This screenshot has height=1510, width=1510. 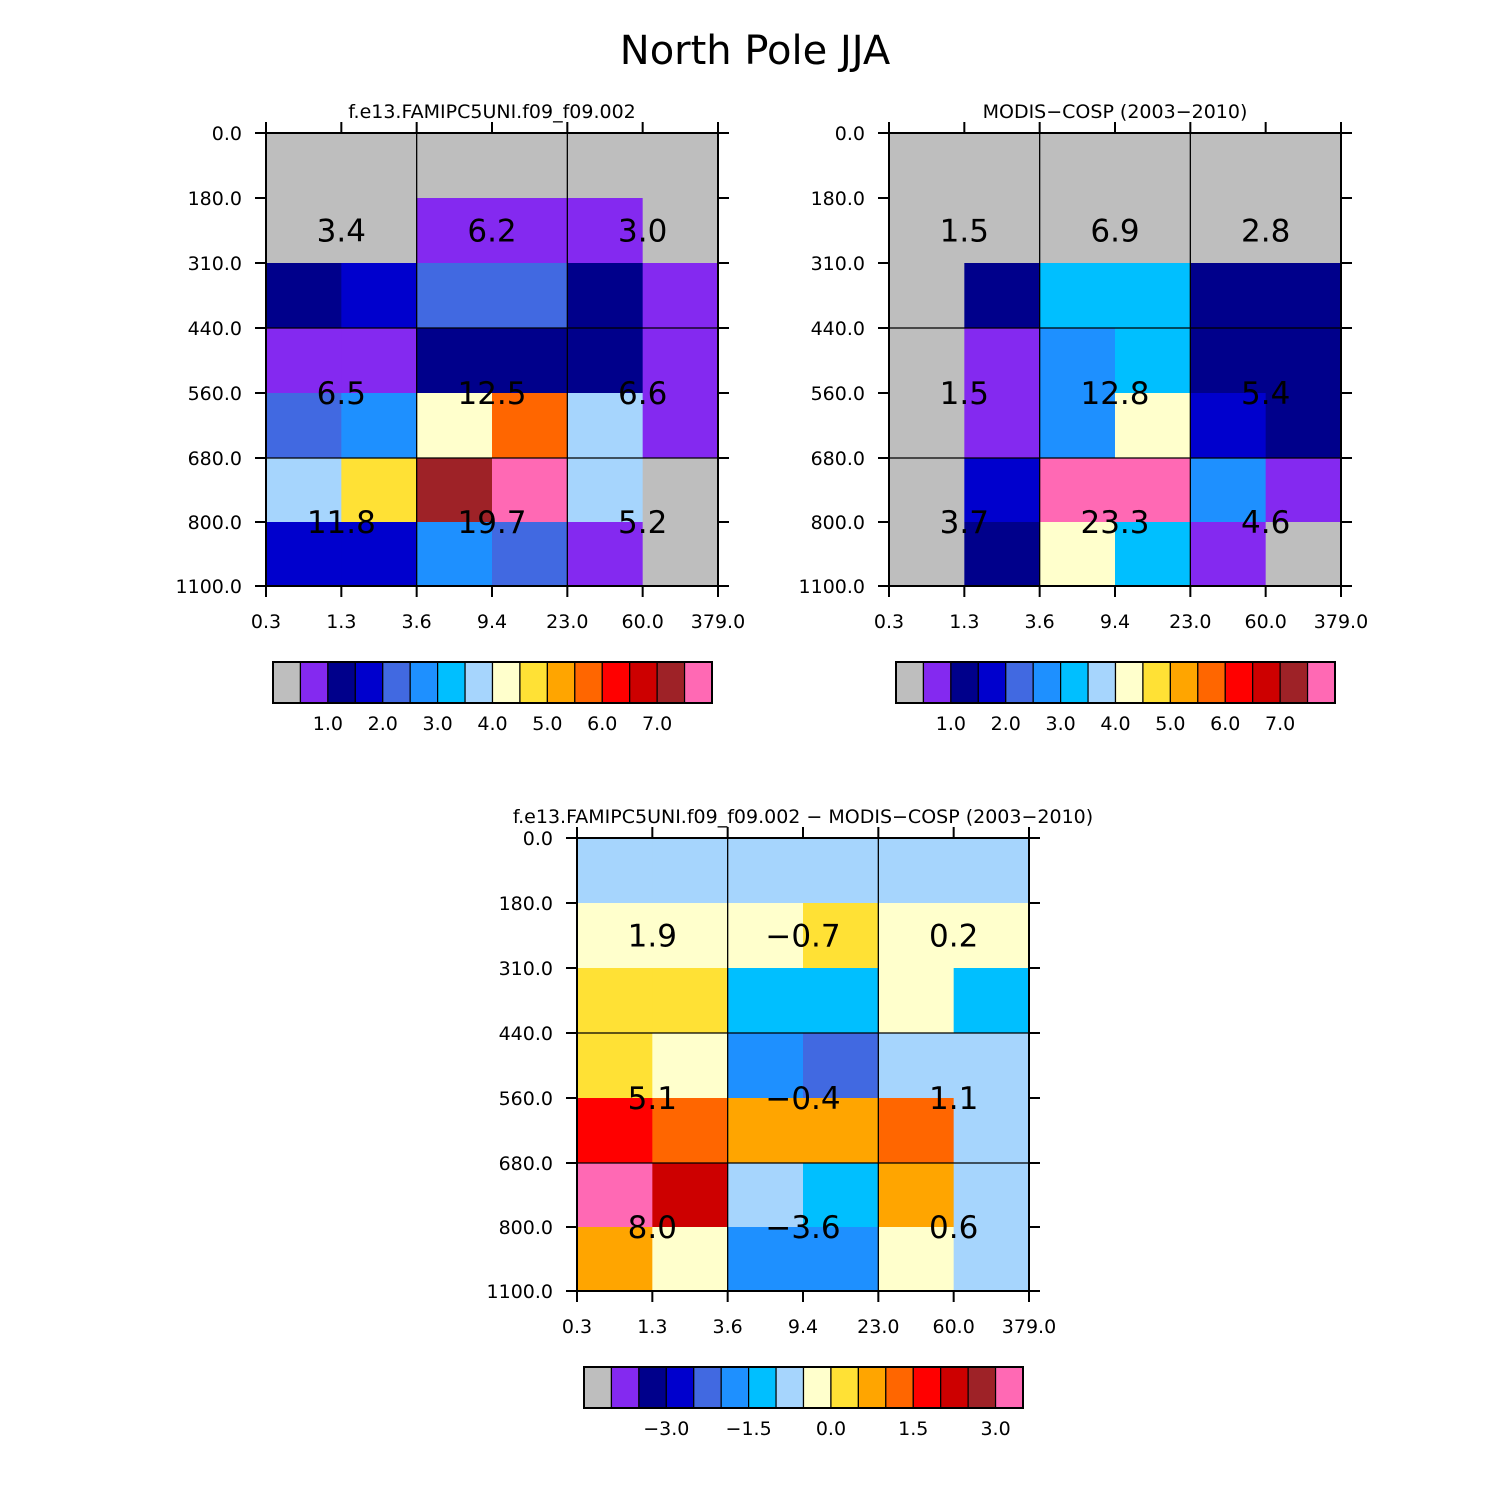 What do you see at coordinates (215, 199) in the screenshot?
I see `y-tick-label: 180.0` at bounding box center [215, 199].